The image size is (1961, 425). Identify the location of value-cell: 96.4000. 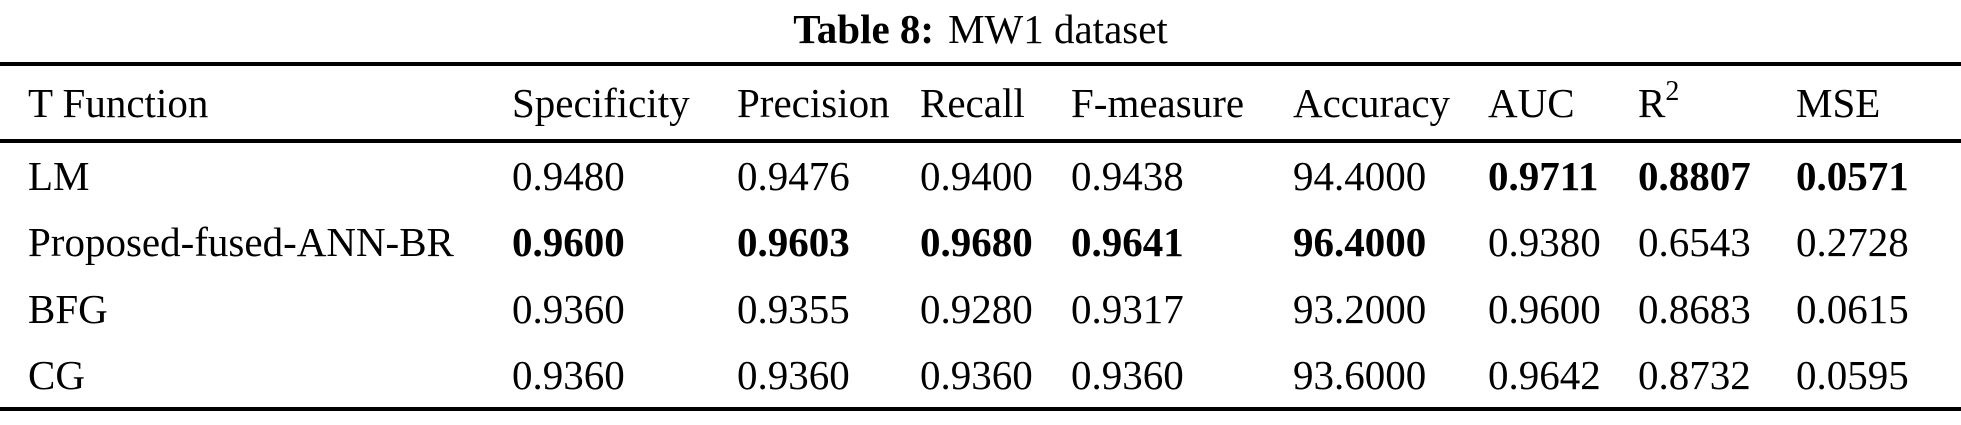
(1360, 241).